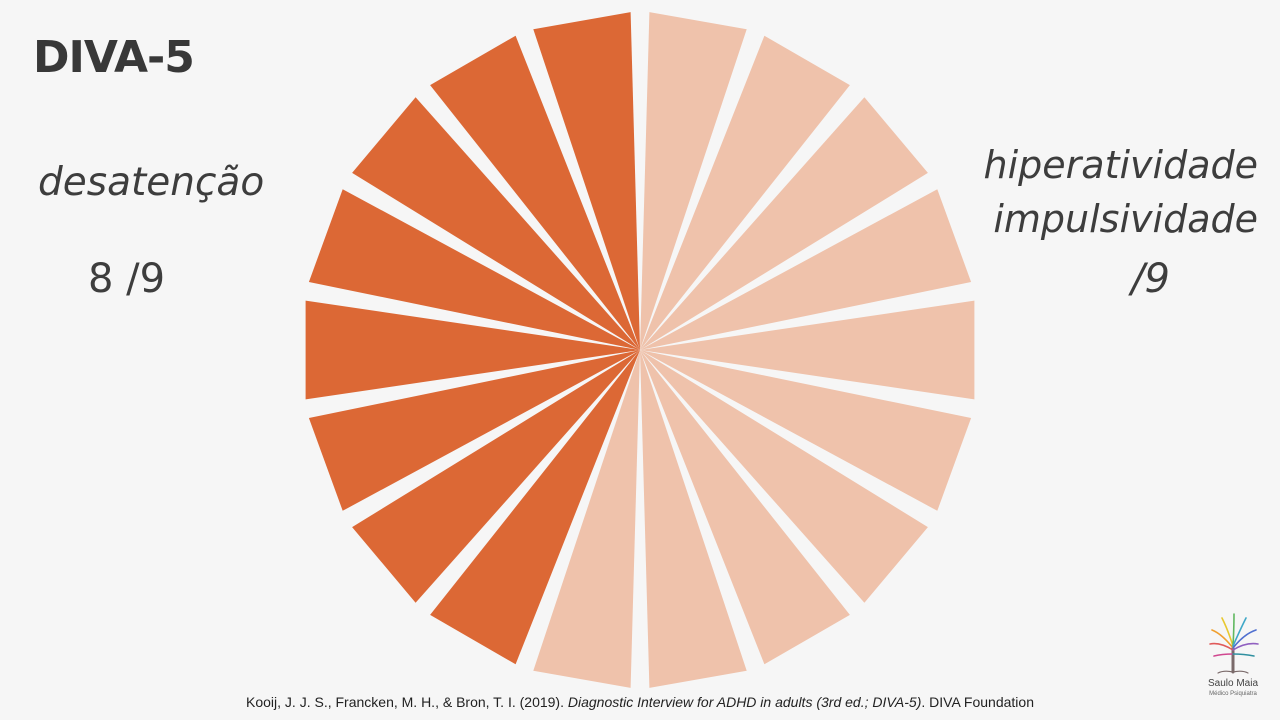 This screenshot has width=1280, height=720. Describe the element at coordinates (127, 279) in the screenshot. I see `inattention-score: 8 /9` at that location.